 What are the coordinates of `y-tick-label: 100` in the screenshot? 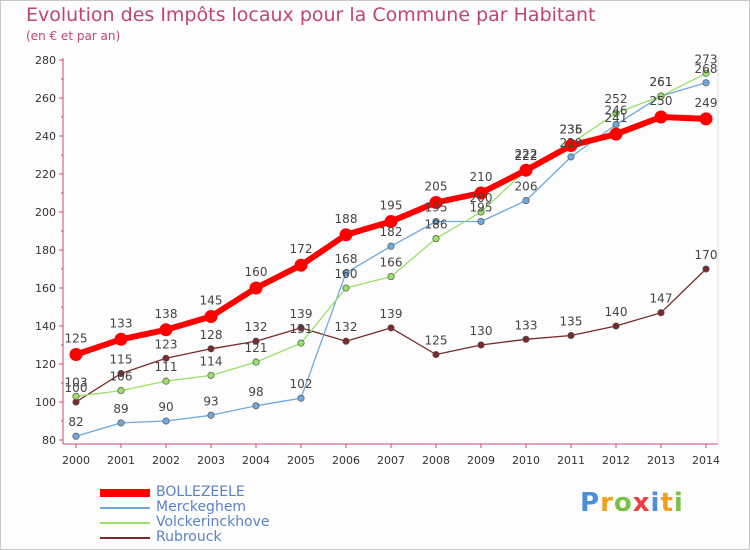 It's located at (45, 402).